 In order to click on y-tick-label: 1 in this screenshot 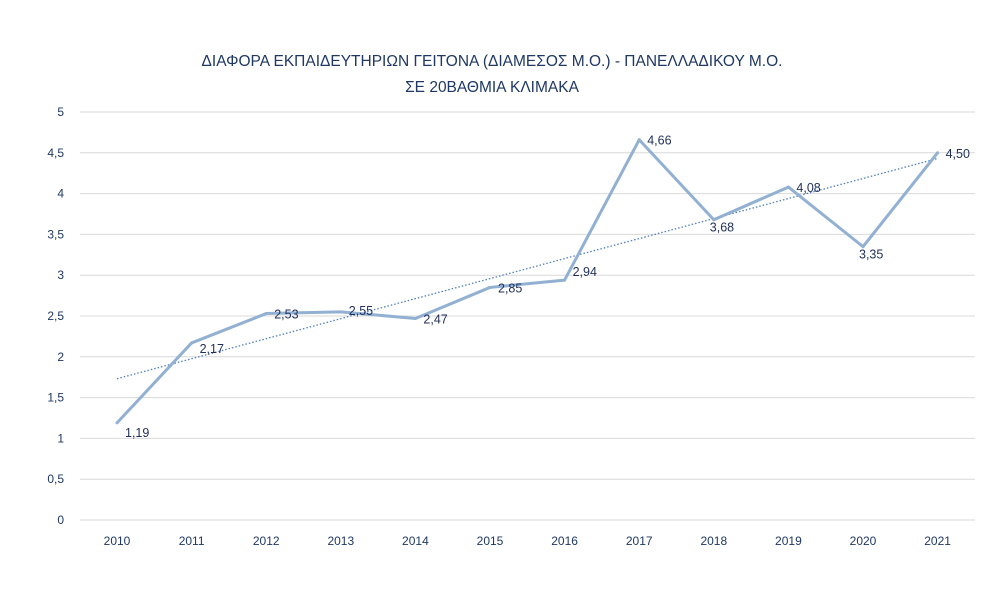, I will do `click(60, 438)`.